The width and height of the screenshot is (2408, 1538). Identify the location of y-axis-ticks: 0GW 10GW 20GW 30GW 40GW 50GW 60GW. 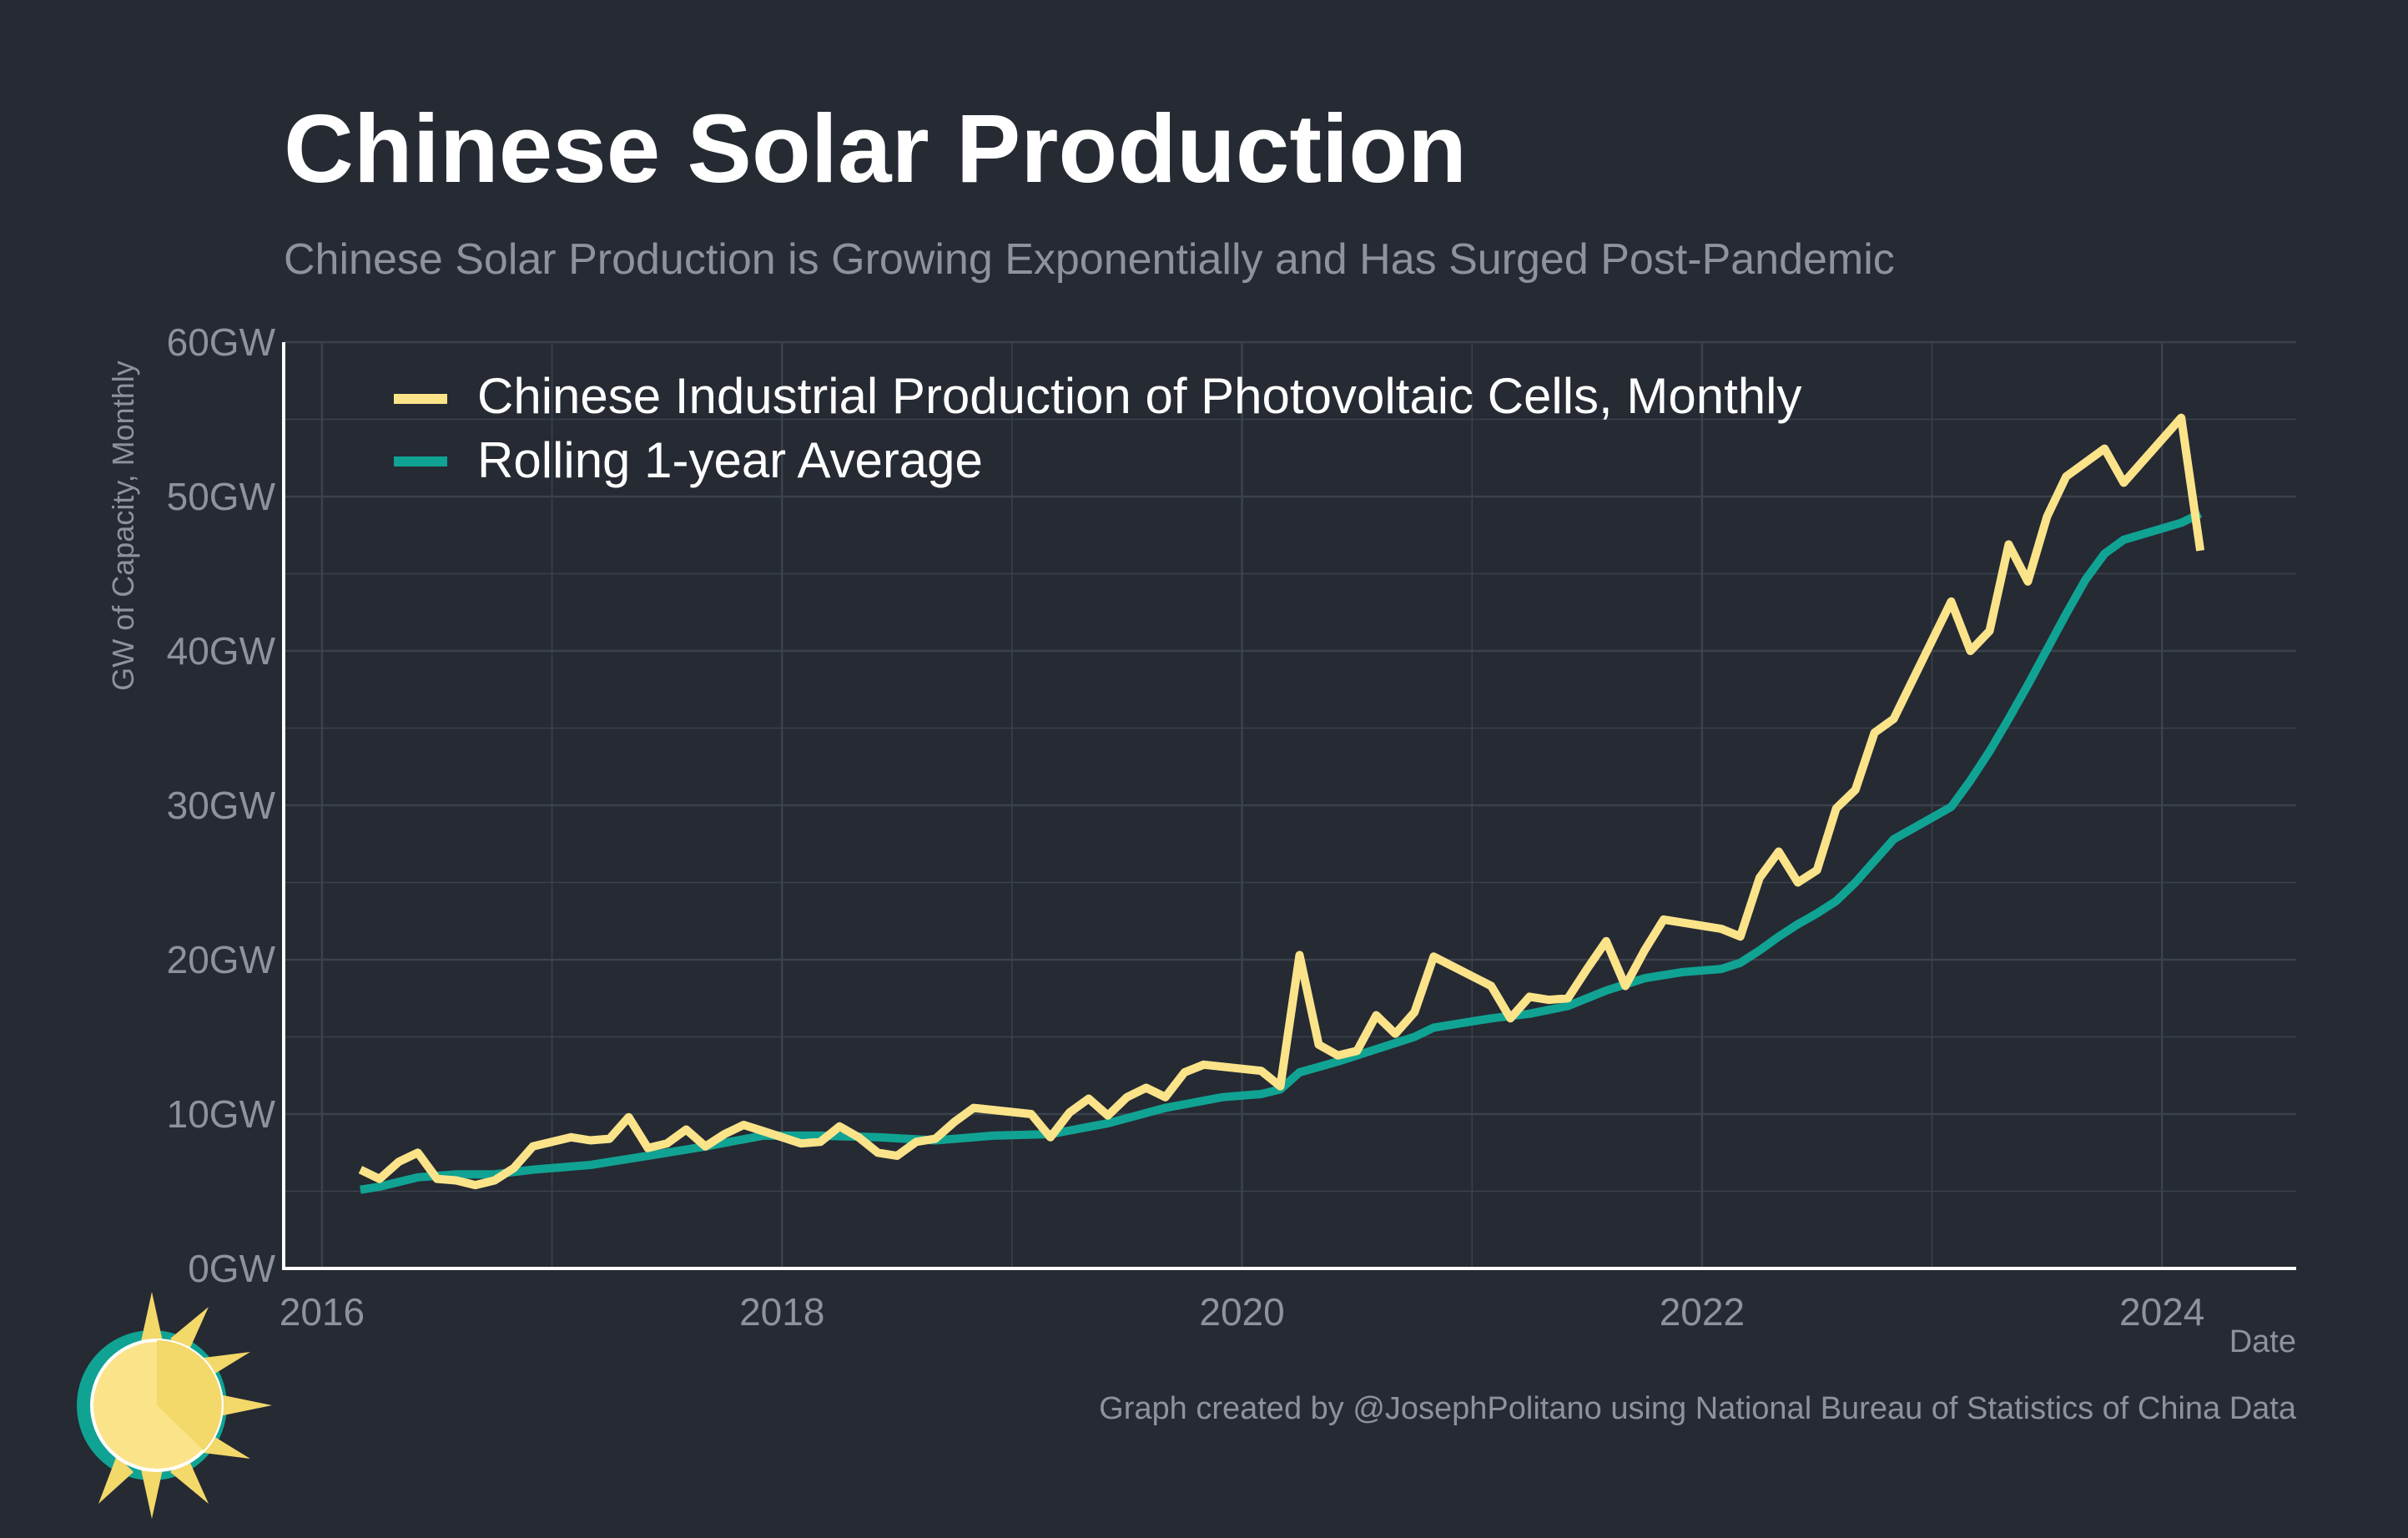
(221, 805).